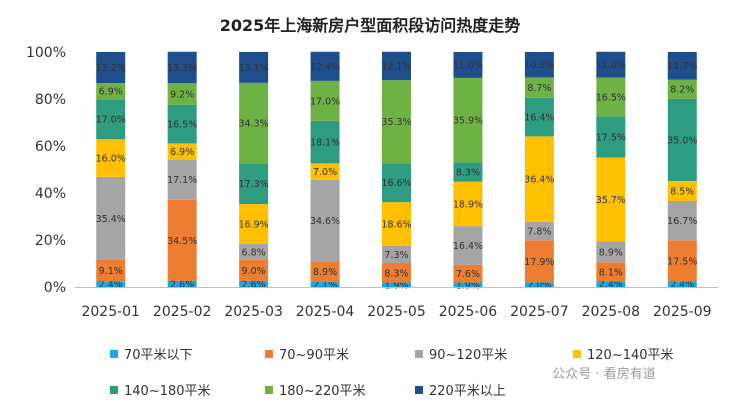  I want to click on data-label: 17.1%, so click(182, 180).